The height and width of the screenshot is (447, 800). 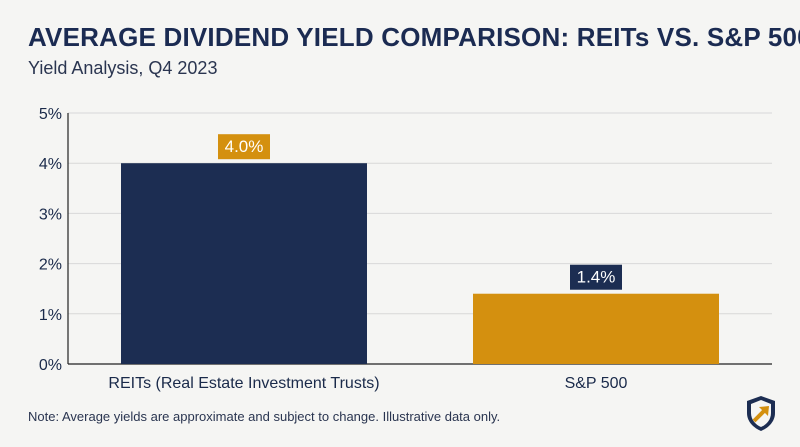 What do you see at coordinates (761, 413) in the screenshot?
I see `shield-arrow-icon` at bounding box center [761, 413].